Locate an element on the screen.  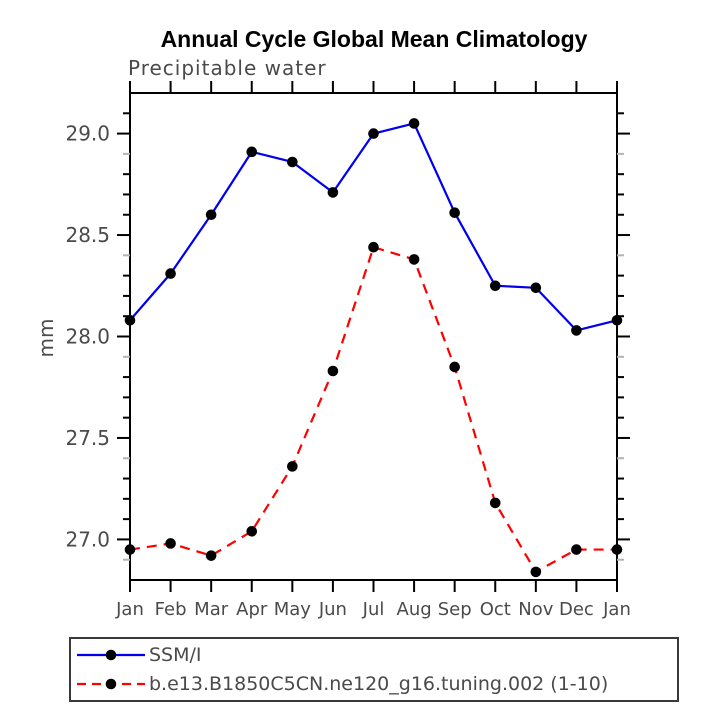
legend-line-sample-ssmi is located at coordinates (111, 655).